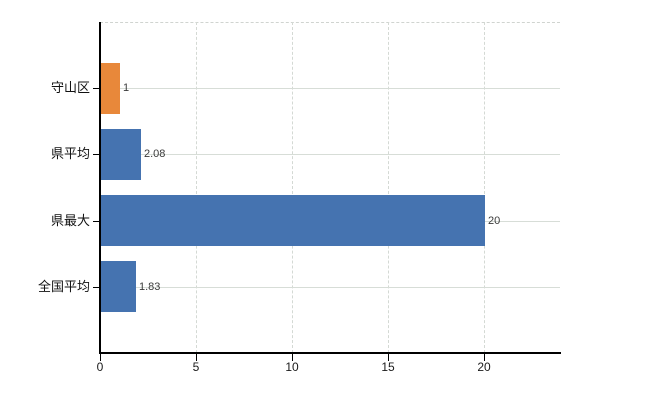 This screenshot has height=400, width=650. Describe the element at coordinates (150, 287) in the screenshot. I see `value-label: 1.83` at that location.